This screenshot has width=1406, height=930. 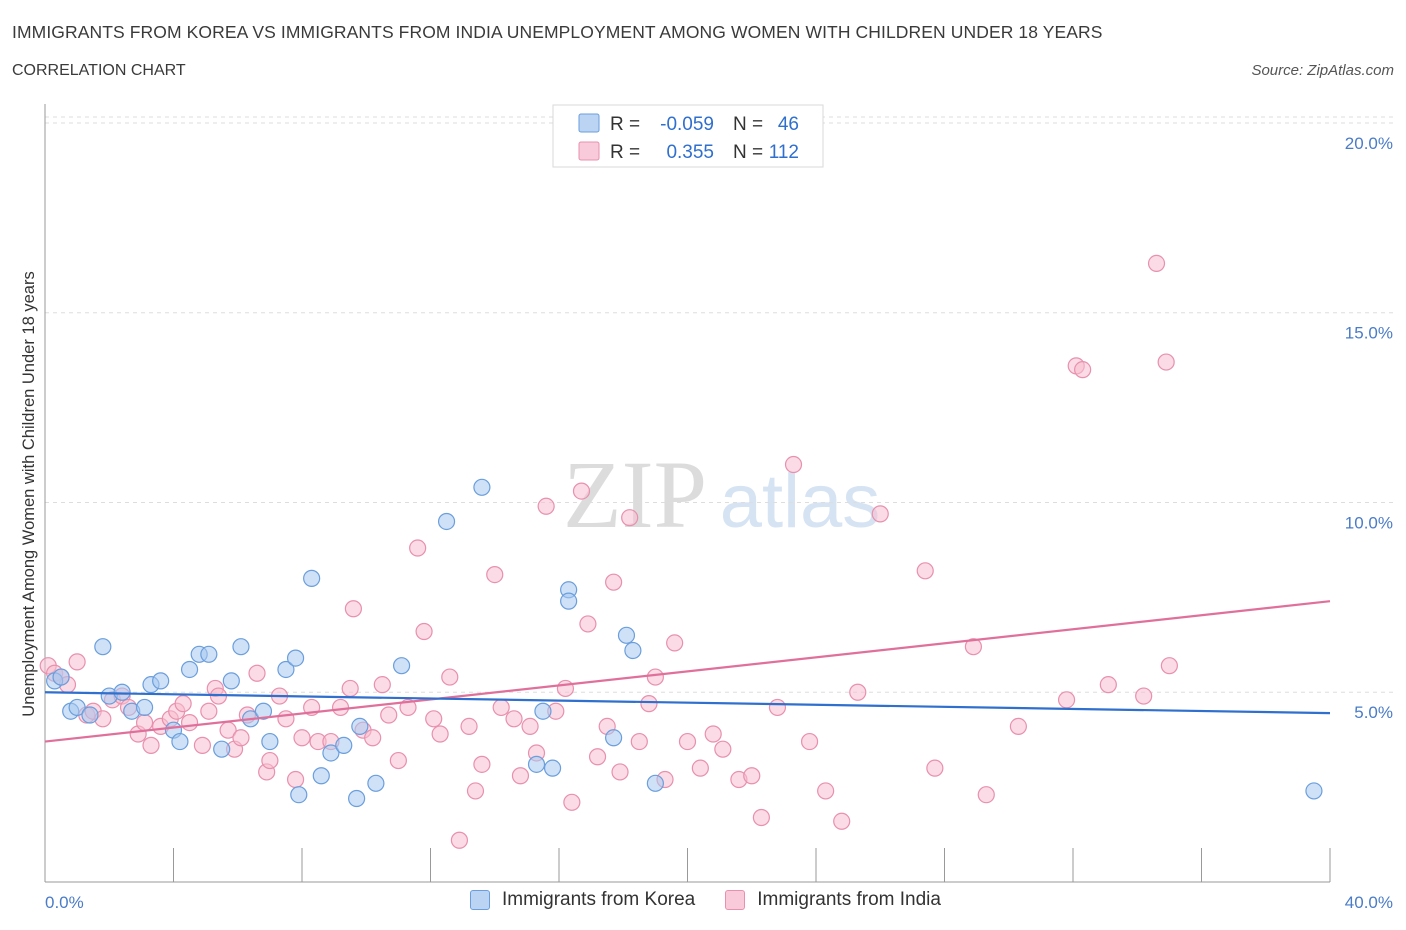 I want to click on legend-korea-r-label: R =, so click(x=625, y=124).